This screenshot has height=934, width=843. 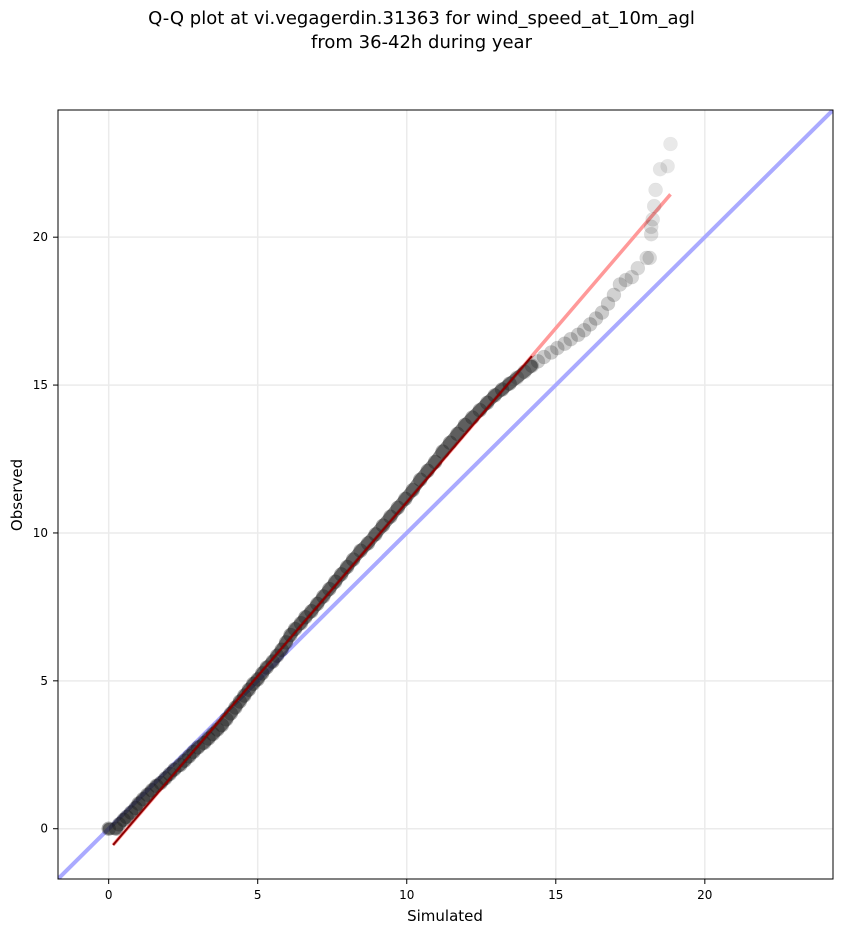 I want to click on x-axis-label: Simulated, so click(x=445, y=916).